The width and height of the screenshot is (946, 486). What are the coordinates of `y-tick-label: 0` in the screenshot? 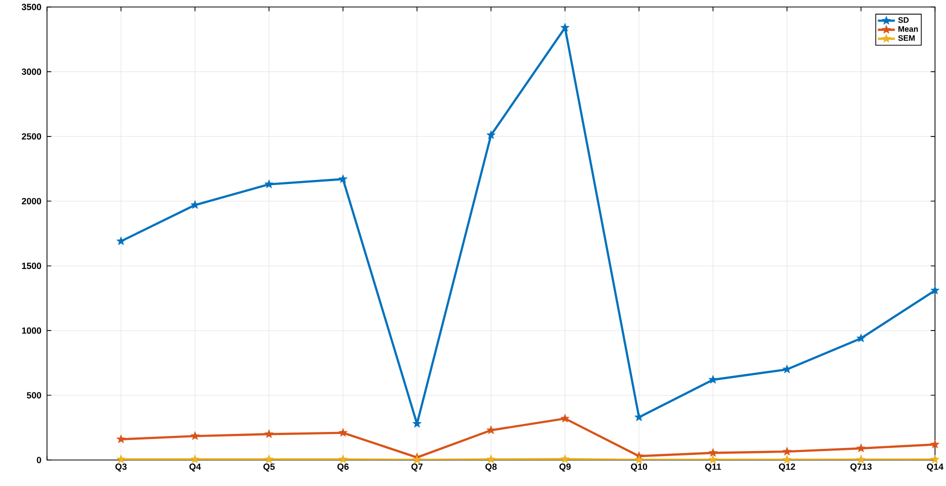 It's located at (39, 460).